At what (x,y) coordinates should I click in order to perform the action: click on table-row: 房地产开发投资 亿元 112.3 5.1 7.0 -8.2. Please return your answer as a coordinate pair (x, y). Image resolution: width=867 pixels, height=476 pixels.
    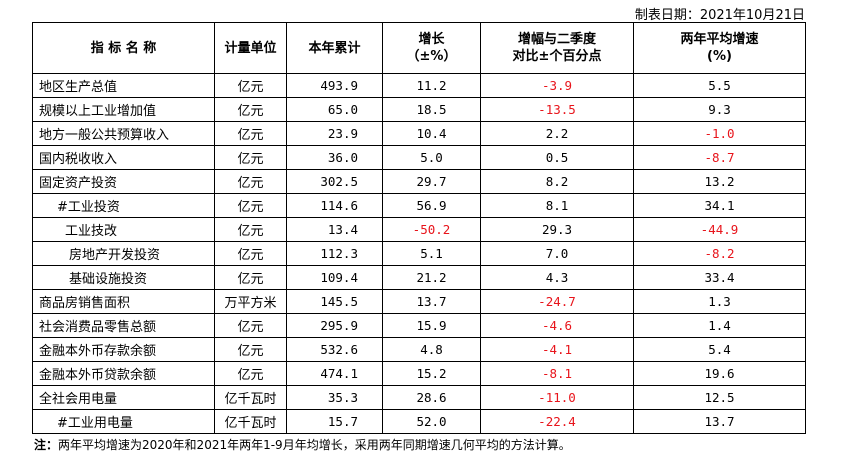
    Looking at the image, I should click on (419, 253).